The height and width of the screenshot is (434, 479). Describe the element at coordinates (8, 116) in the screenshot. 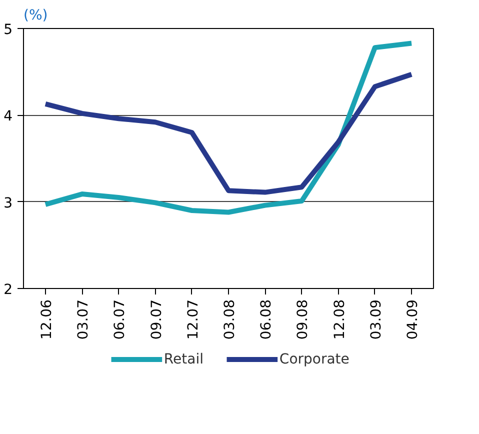

I see `y-tick-label: 4` at that location.